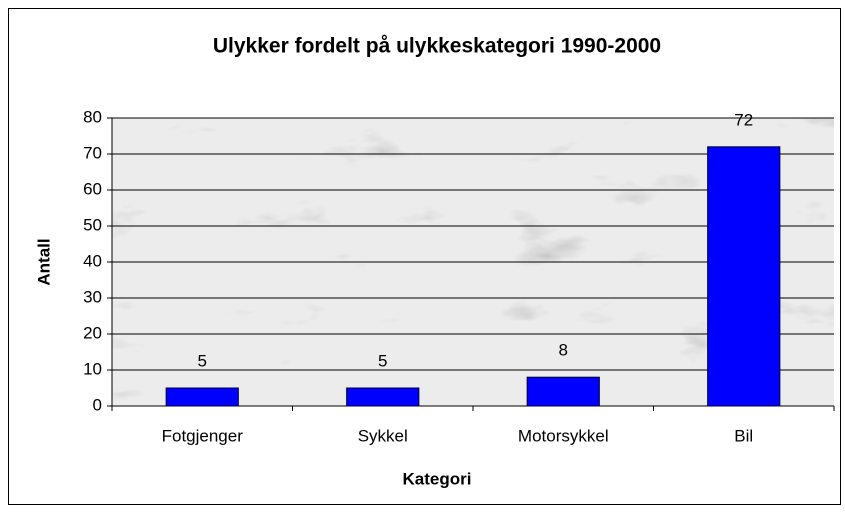 Image resolution: width=845 pixels, height=515 pixels. Describe the element at coordinates (92, 116) in the screenshot. I see `y-tick-label: 80` at that location.